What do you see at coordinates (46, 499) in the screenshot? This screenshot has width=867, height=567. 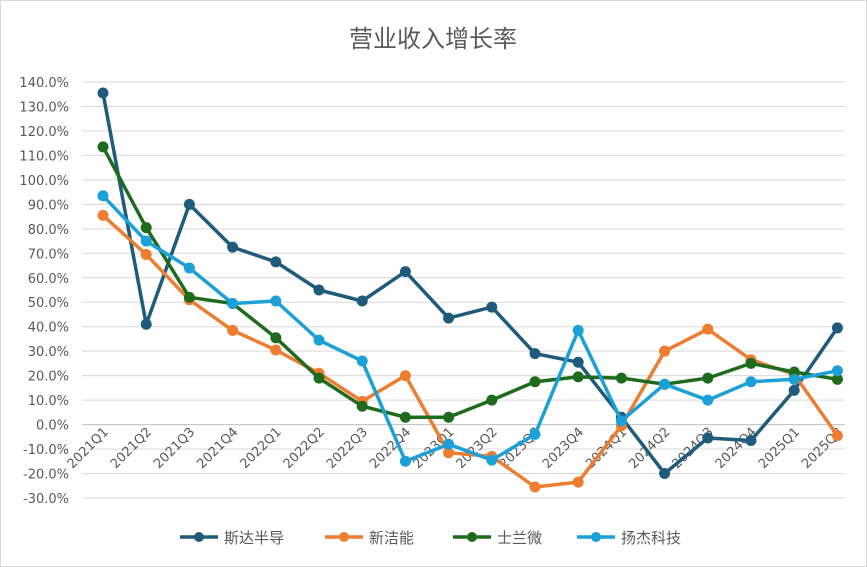 I see `y-tick-label: -30.0%` at bounding box center [46, 499].